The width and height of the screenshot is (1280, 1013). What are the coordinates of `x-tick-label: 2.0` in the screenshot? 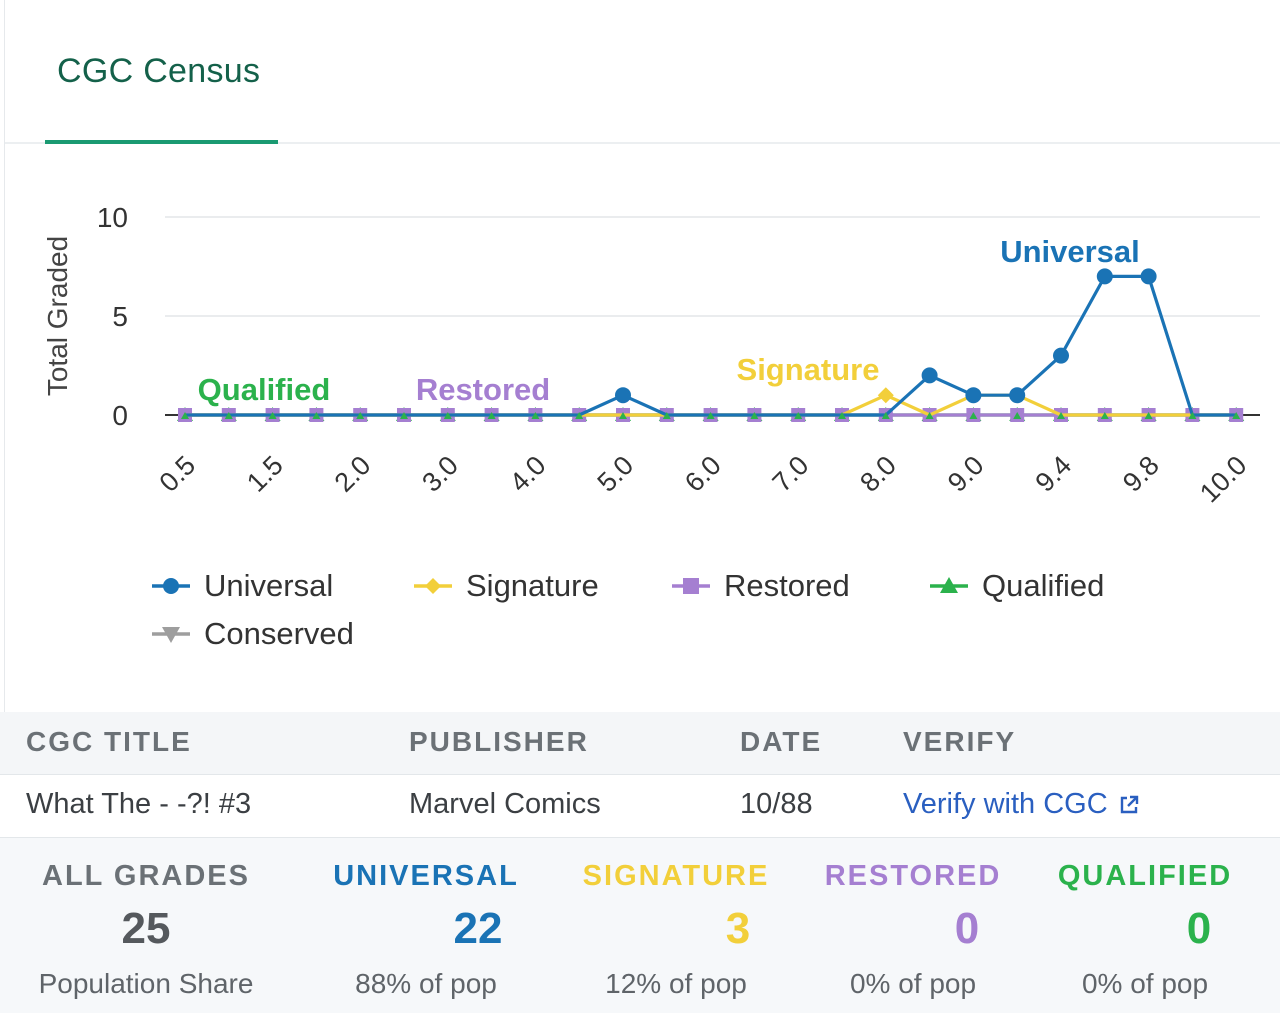 It's located at (353, 474).